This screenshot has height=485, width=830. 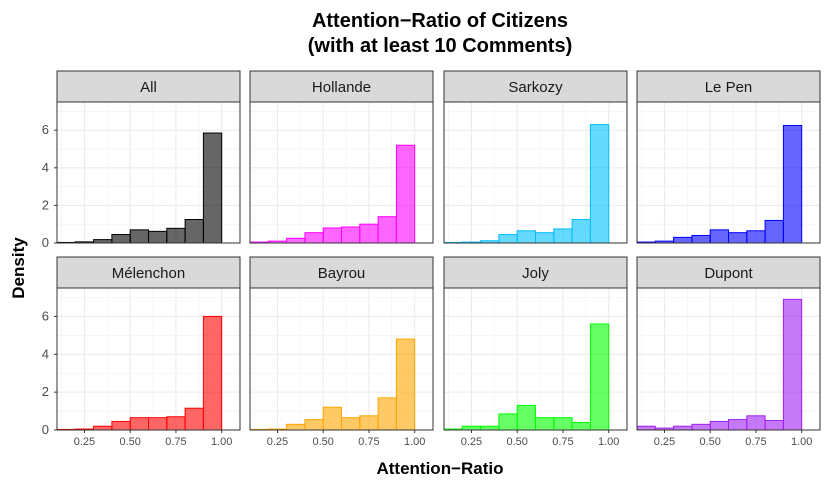 I want to click on strip-label: Dupont, so click(x=728, y=273).